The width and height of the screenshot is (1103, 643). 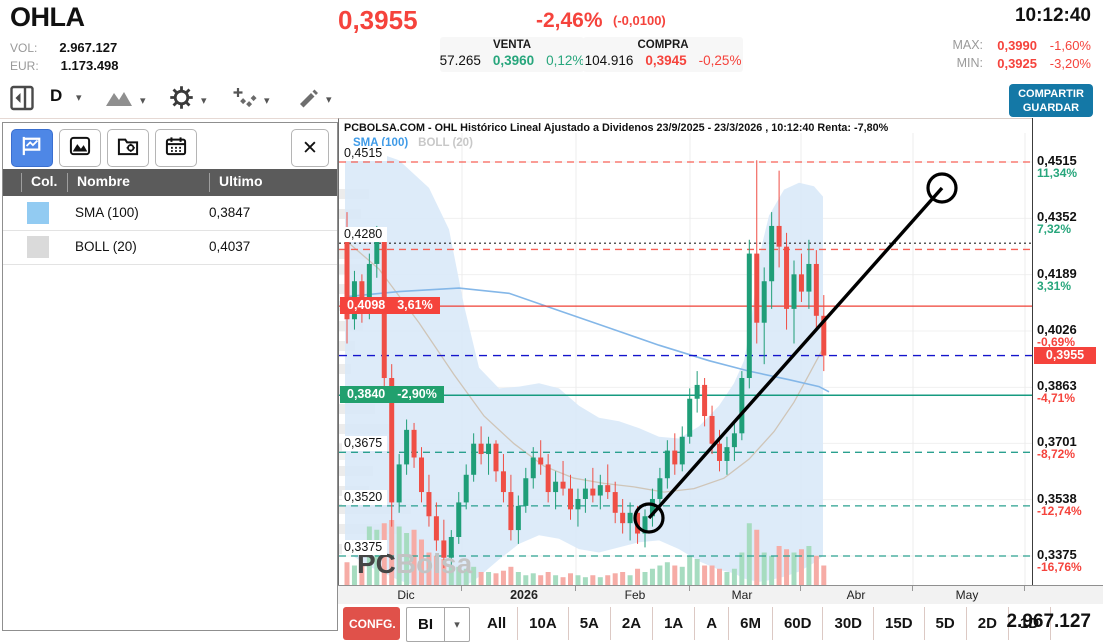 What do you see at coordinates (588, 623) in the screenshot?
I see `range-button-5a: 5A` at bounding box center [588, 623].